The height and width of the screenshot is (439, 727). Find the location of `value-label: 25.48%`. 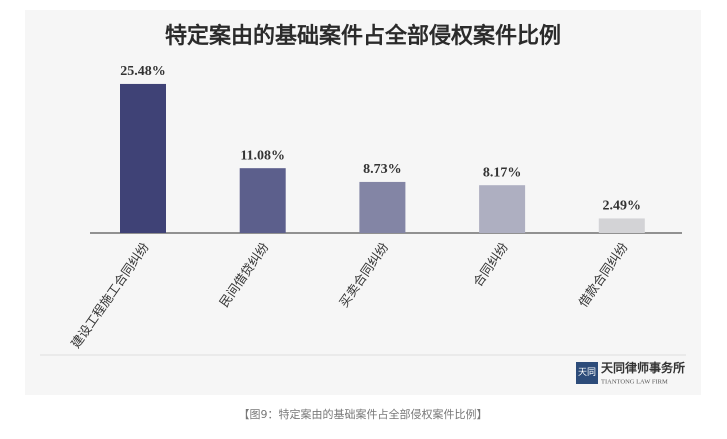

value-label: 25.48% is located at coordinates (143, 71).